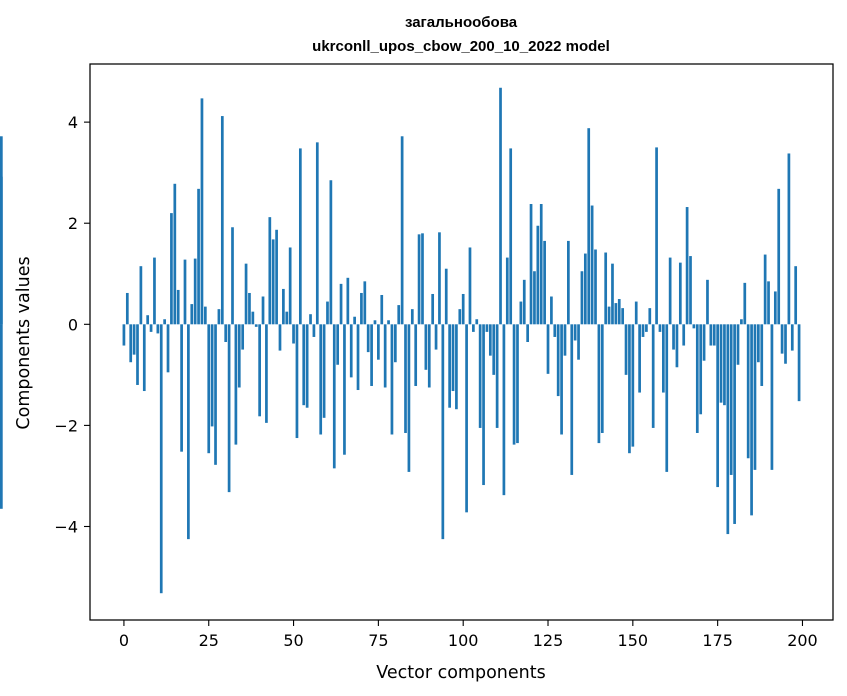 The width and height of the screenshot is (847, 696). I want to click on x-axis-ticks: 0 25 50 75 100 125 150 175 200, so click(468, 635).